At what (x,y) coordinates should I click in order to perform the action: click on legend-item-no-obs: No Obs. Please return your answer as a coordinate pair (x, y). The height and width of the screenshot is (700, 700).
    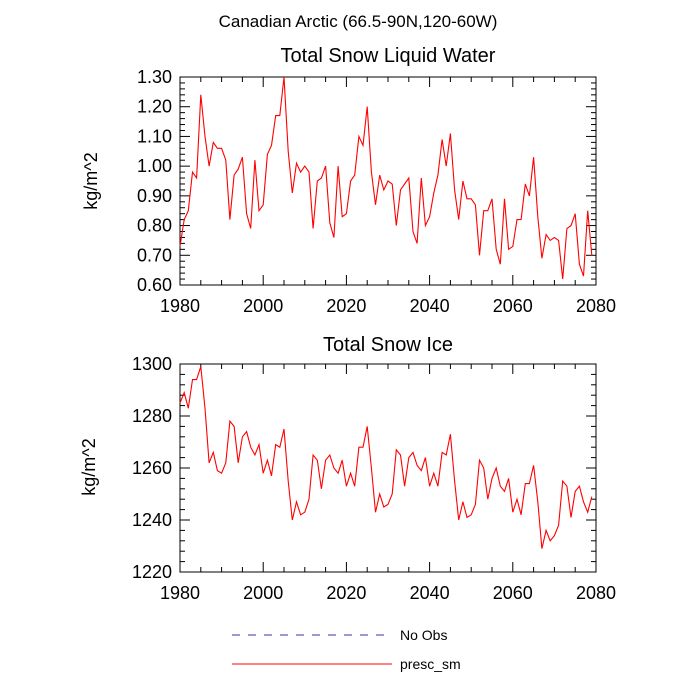
    Looking at the image, I should click on (339, 635).